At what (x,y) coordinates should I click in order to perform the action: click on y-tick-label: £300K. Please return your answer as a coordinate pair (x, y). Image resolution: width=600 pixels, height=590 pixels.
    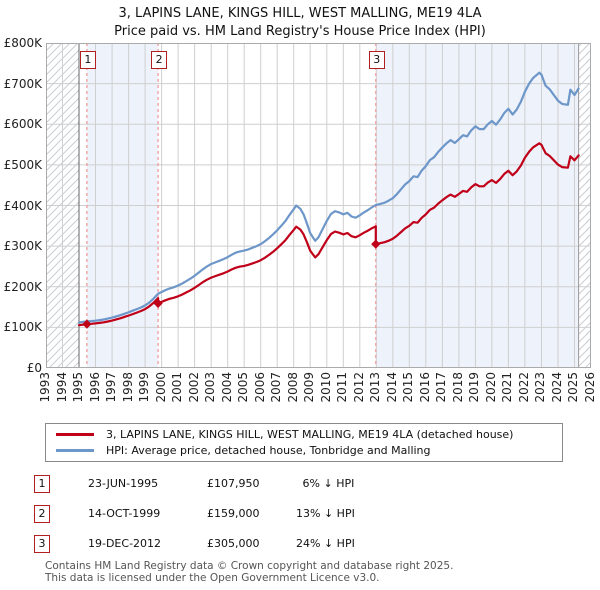
    Looking at the image, I should click on (22, 246).